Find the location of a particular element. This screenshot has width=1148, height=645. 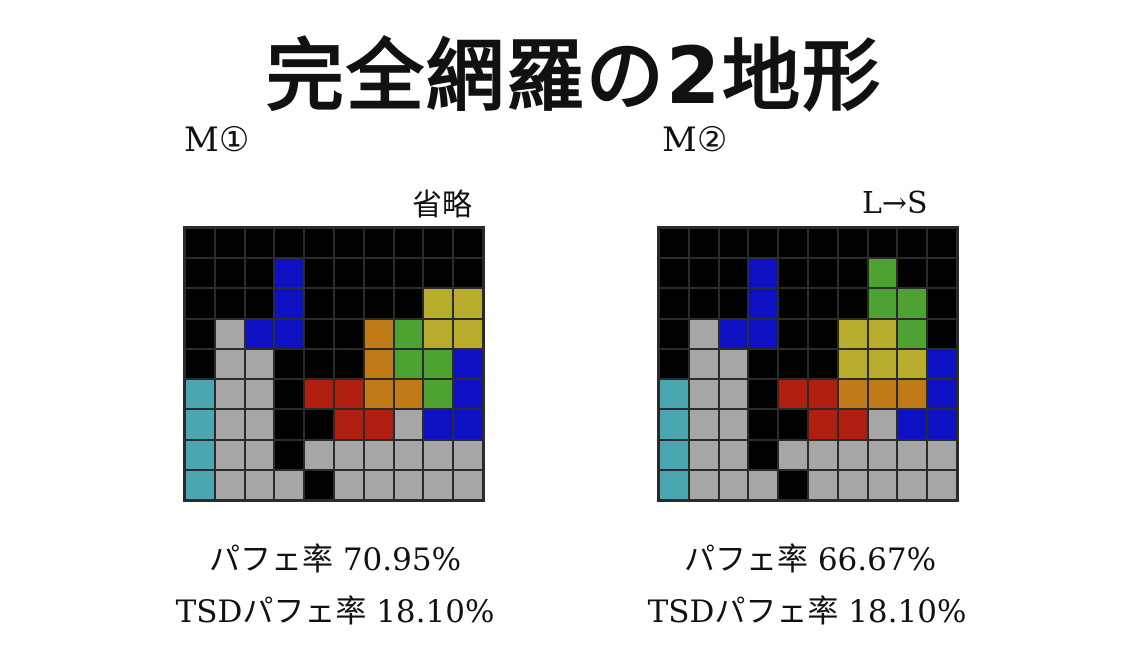

panel-1-note: 省略 is located at coordinates (442, 205).